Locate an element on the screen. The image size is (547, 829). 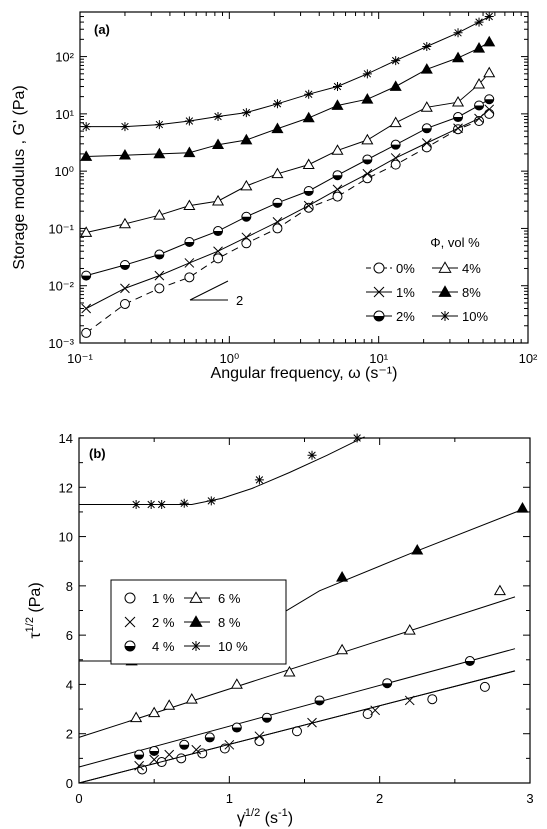
legend-label: 2% is located at coordinates (405, 316).